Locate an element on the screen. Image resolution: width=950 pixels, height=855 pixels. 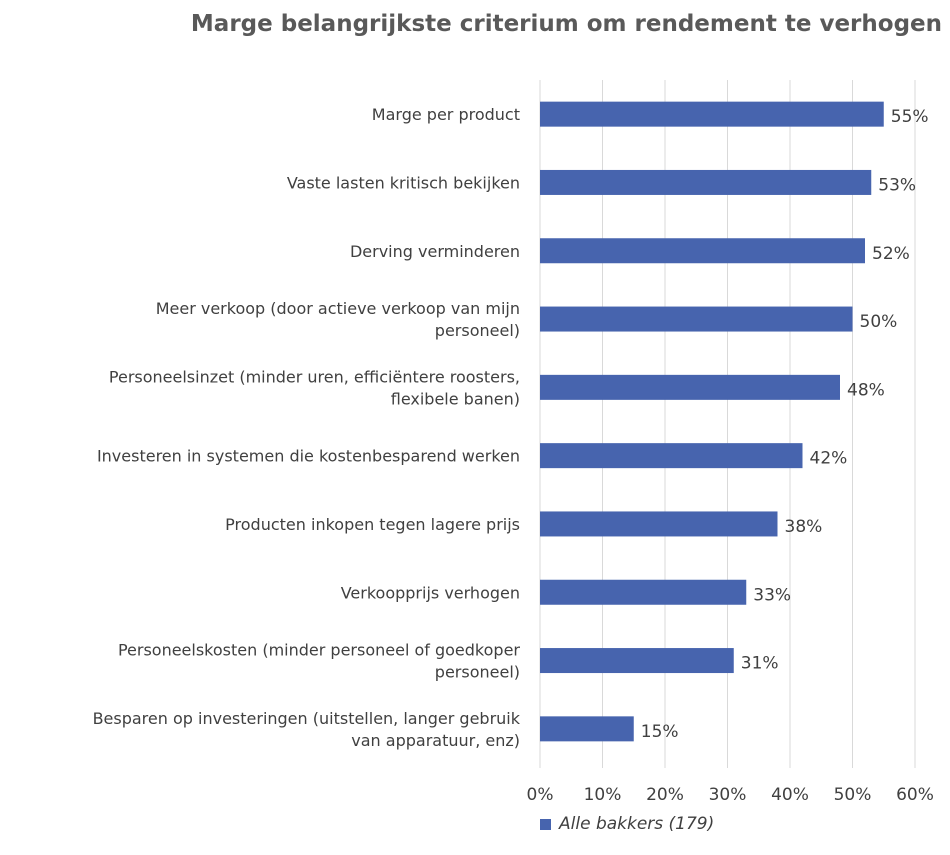
data-label: 33% is located at coordinates (772, 595).